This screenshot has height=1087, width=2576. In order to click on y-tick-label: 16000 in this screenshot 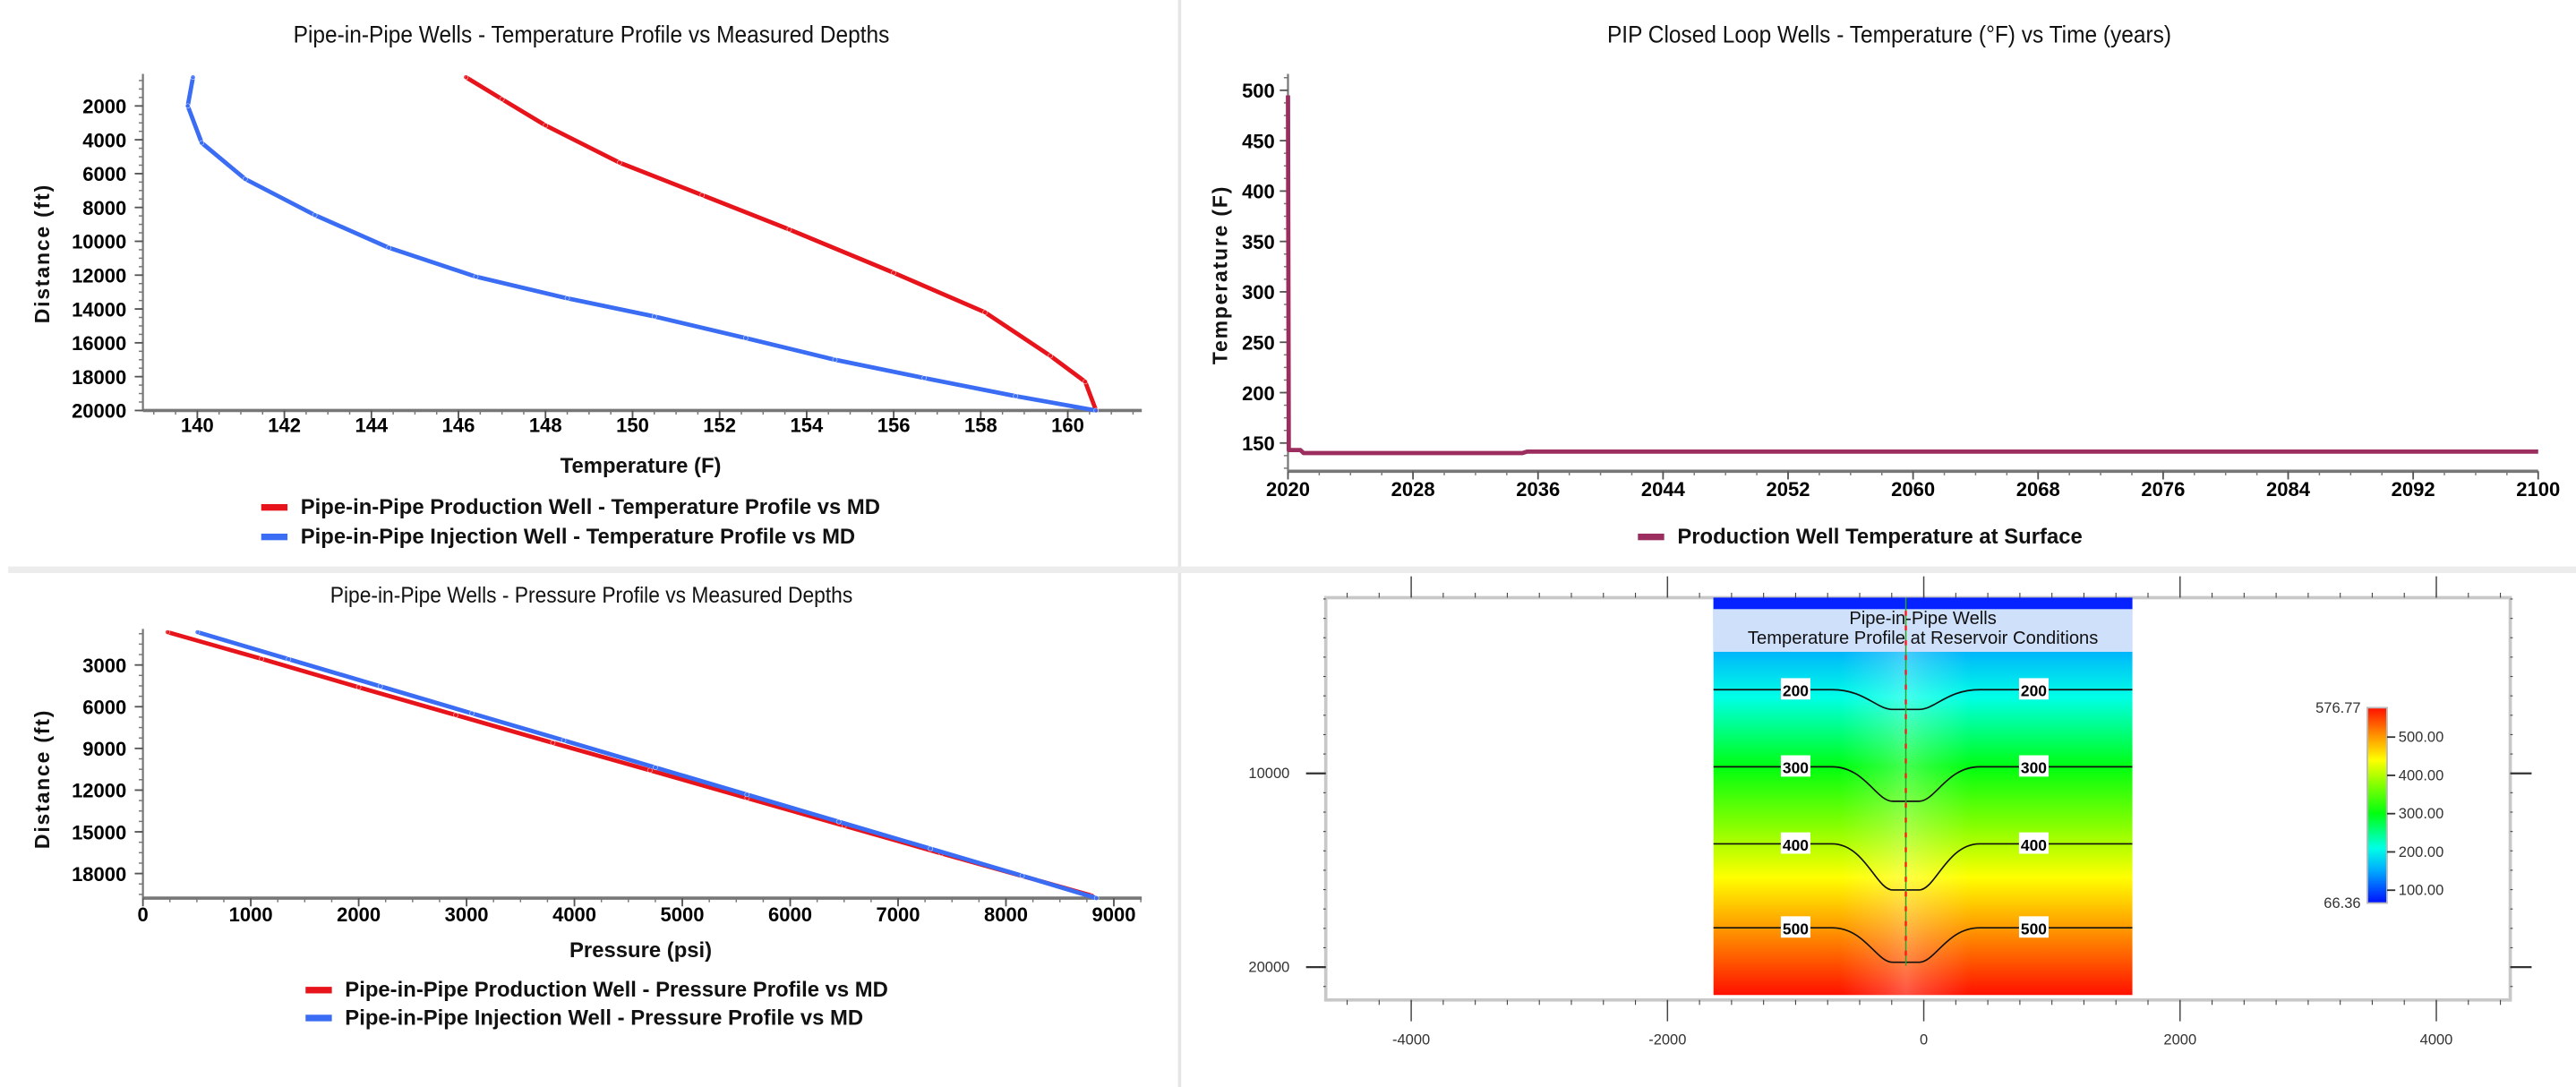, I will do `click(99, 344)`.